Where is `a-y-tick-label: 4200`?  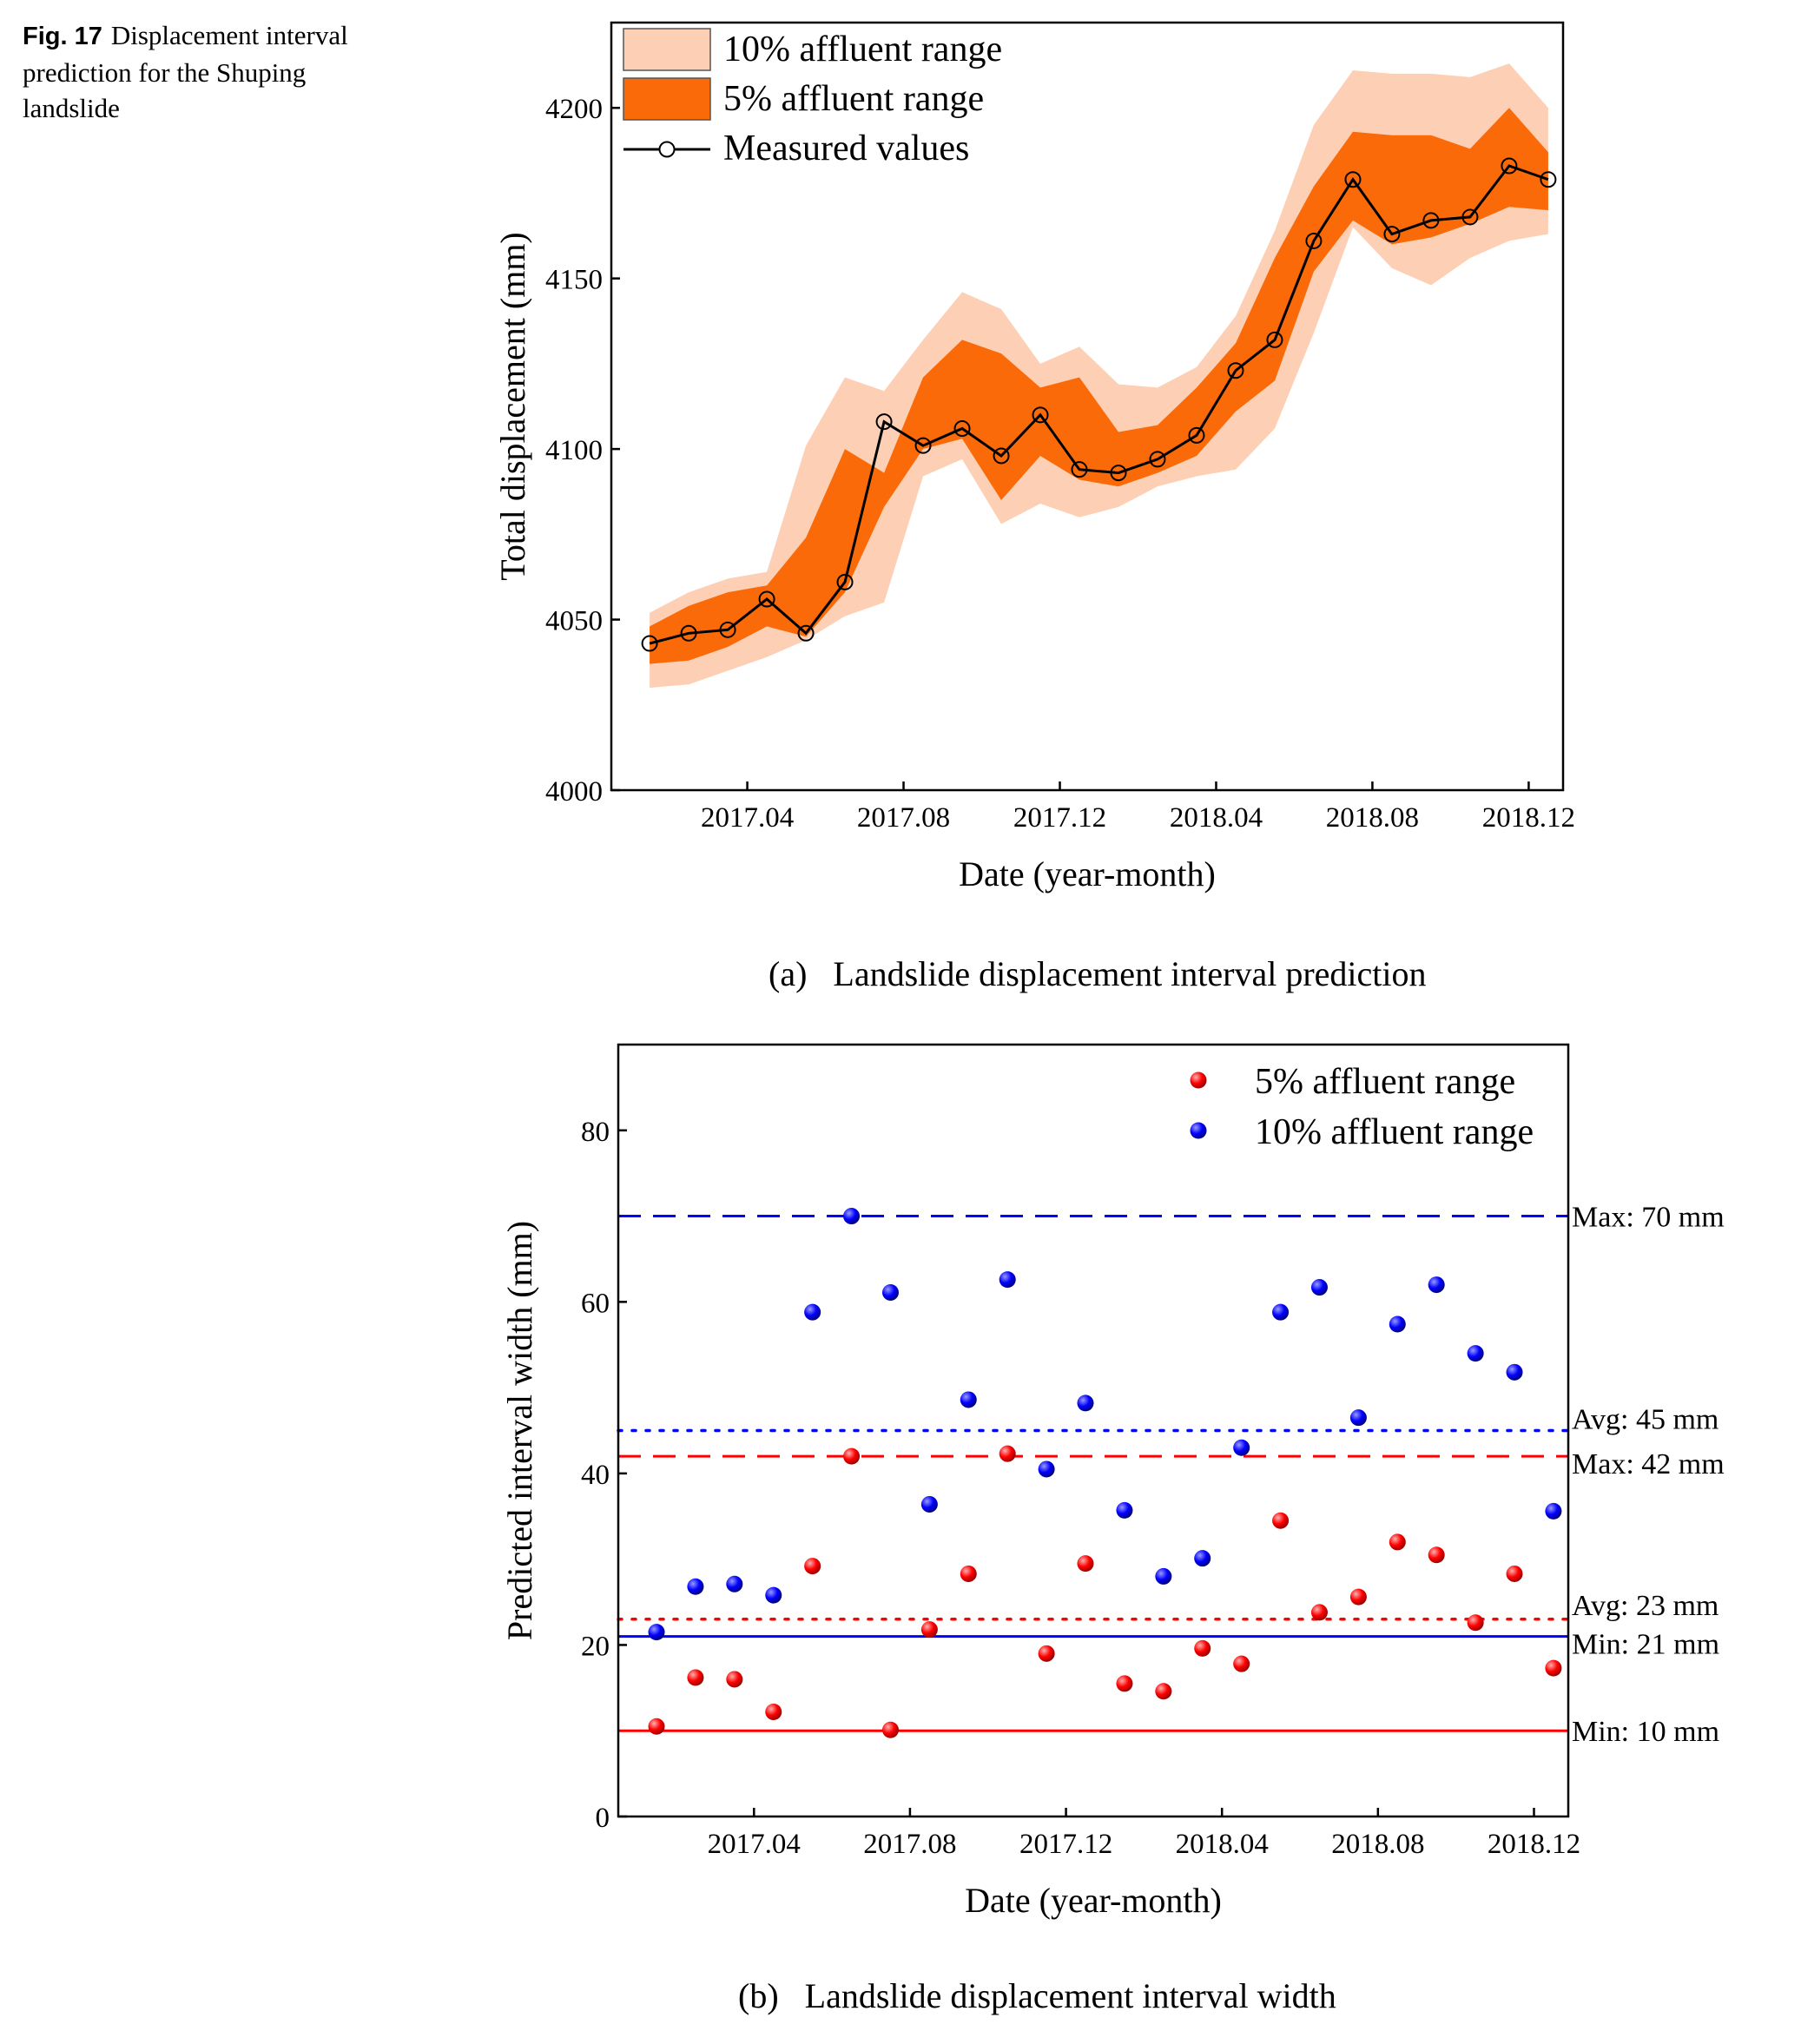
a-y-tick-label: 4200 is located at coordinates (574, 109).